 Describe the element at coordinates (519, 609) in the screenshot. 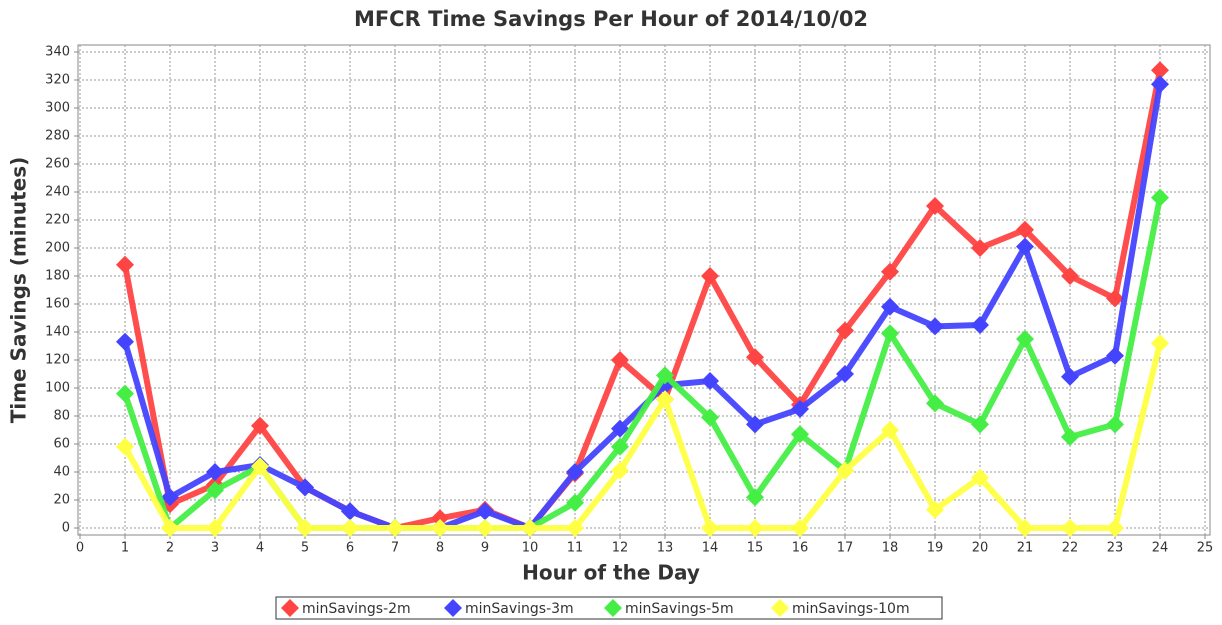

I see `legend-label: minSavings-3m` at that location.